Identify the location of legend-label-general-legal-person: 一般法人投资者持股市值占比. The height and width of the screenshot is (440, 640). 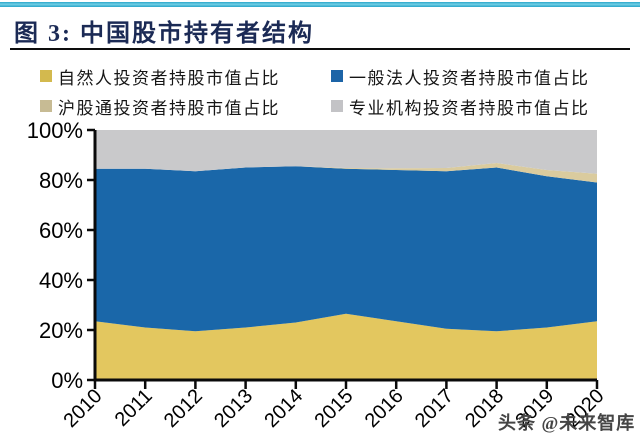
(469, 78).